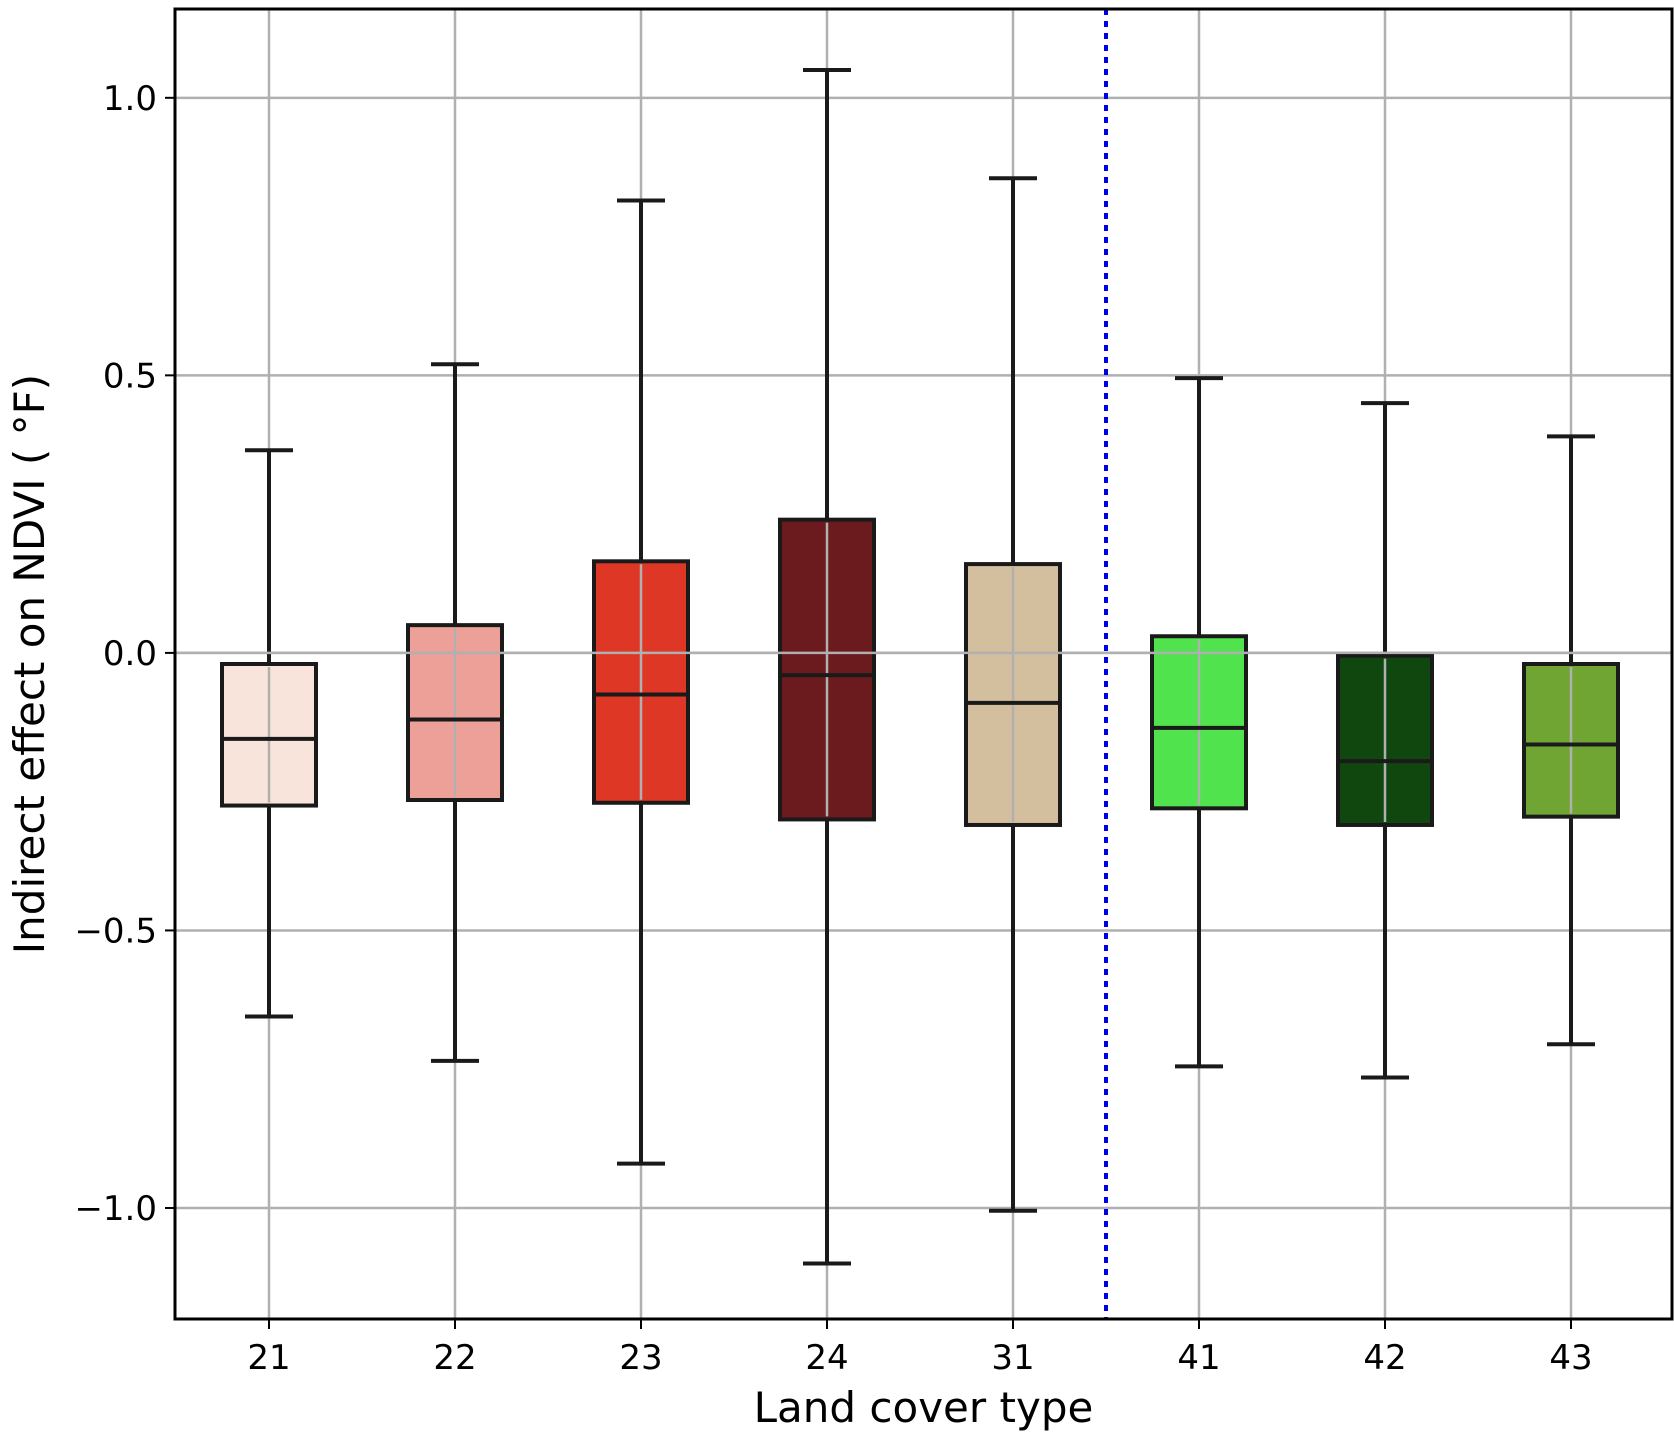  I want to click on y-axis-title: Indirect effect on NDVI ( °F), so click(29, 664).